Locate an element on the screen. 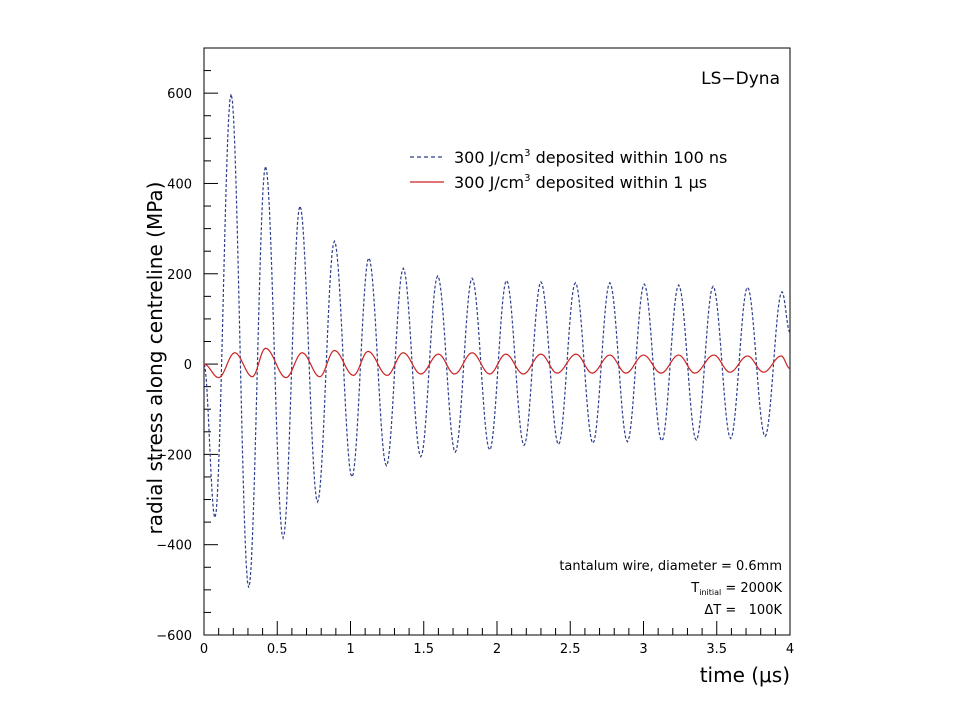  legend-label-1us: 300 J/cm3 deposited within 1 μs is located at coordinates (580, 182).